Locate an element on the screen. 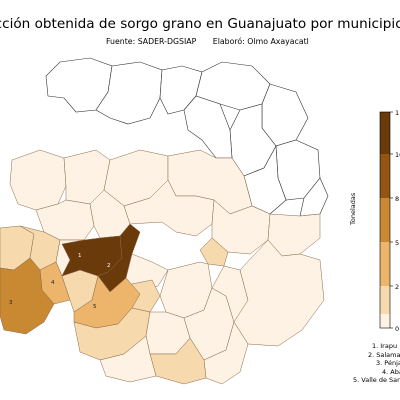 Image resolution: width=400 pixels, height=400 pixels. colorbar-tick-label: 0 is located at coordinates (397, 329).